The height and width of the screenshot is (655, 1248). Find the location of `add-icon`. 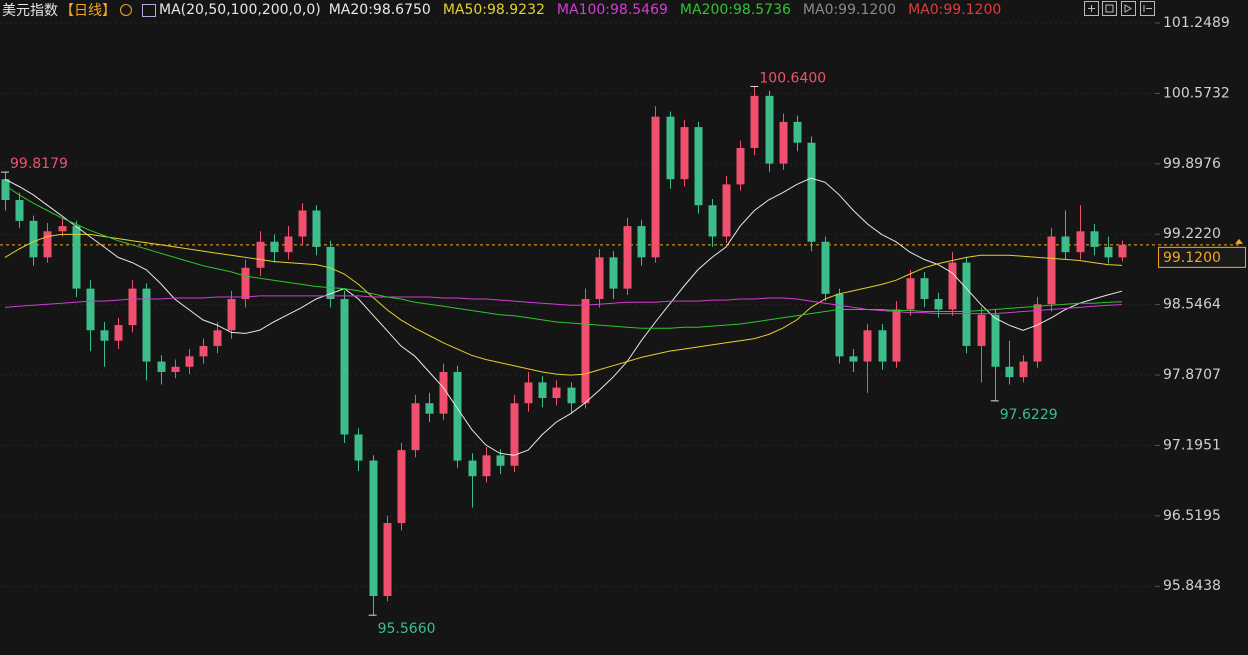

add-icon is located at coordinates (126, 10).